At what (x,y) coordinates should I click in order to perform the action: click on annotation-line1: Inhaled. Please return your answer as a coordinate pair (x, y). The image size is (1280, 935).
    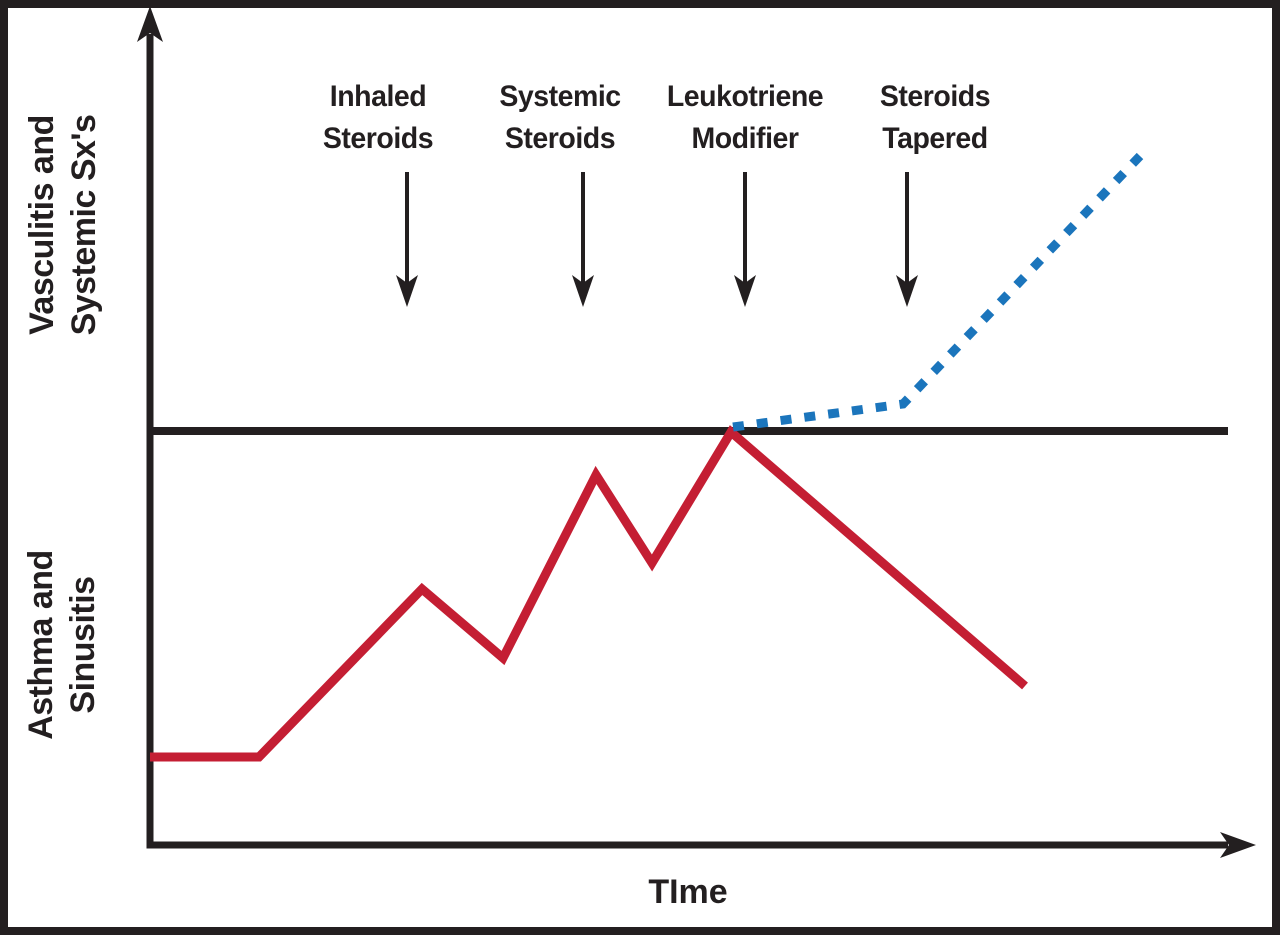
    Looking at the image, I should click on (378, 96).